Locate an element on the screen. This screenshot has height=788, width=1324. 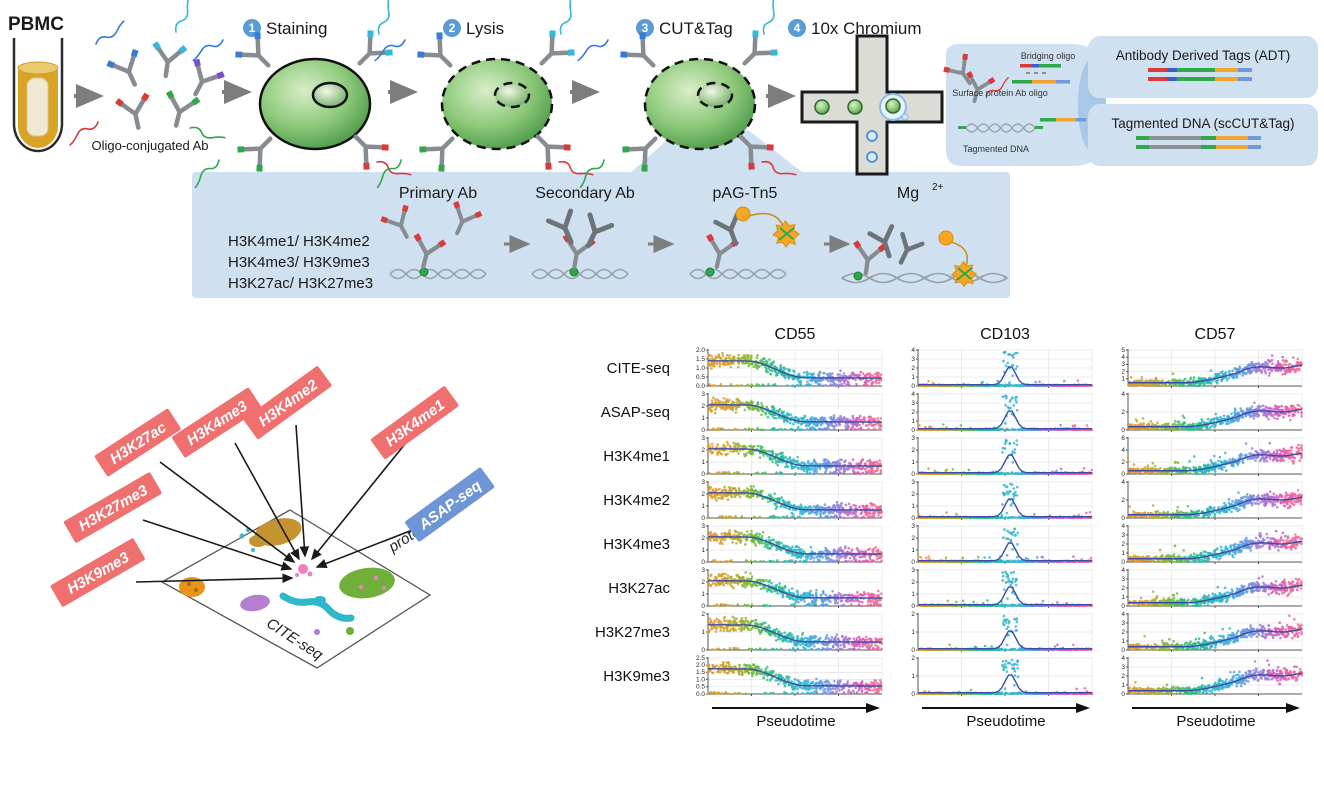
step-2-header: 2 Lysis is located at coordinates (473, 28).